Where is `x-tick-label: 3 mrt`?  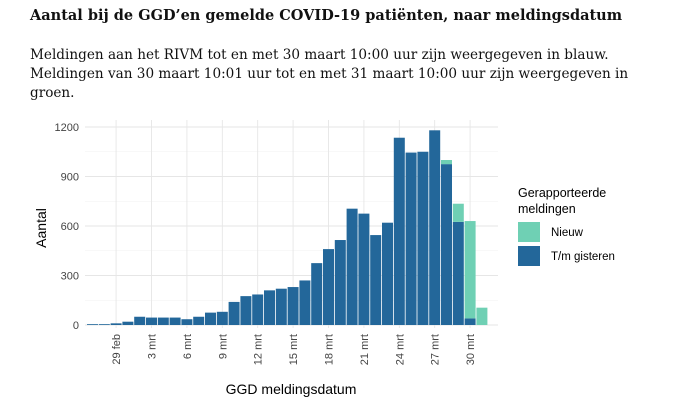 x-tick-label: 3 mrt is located at coordinates (153, 346).